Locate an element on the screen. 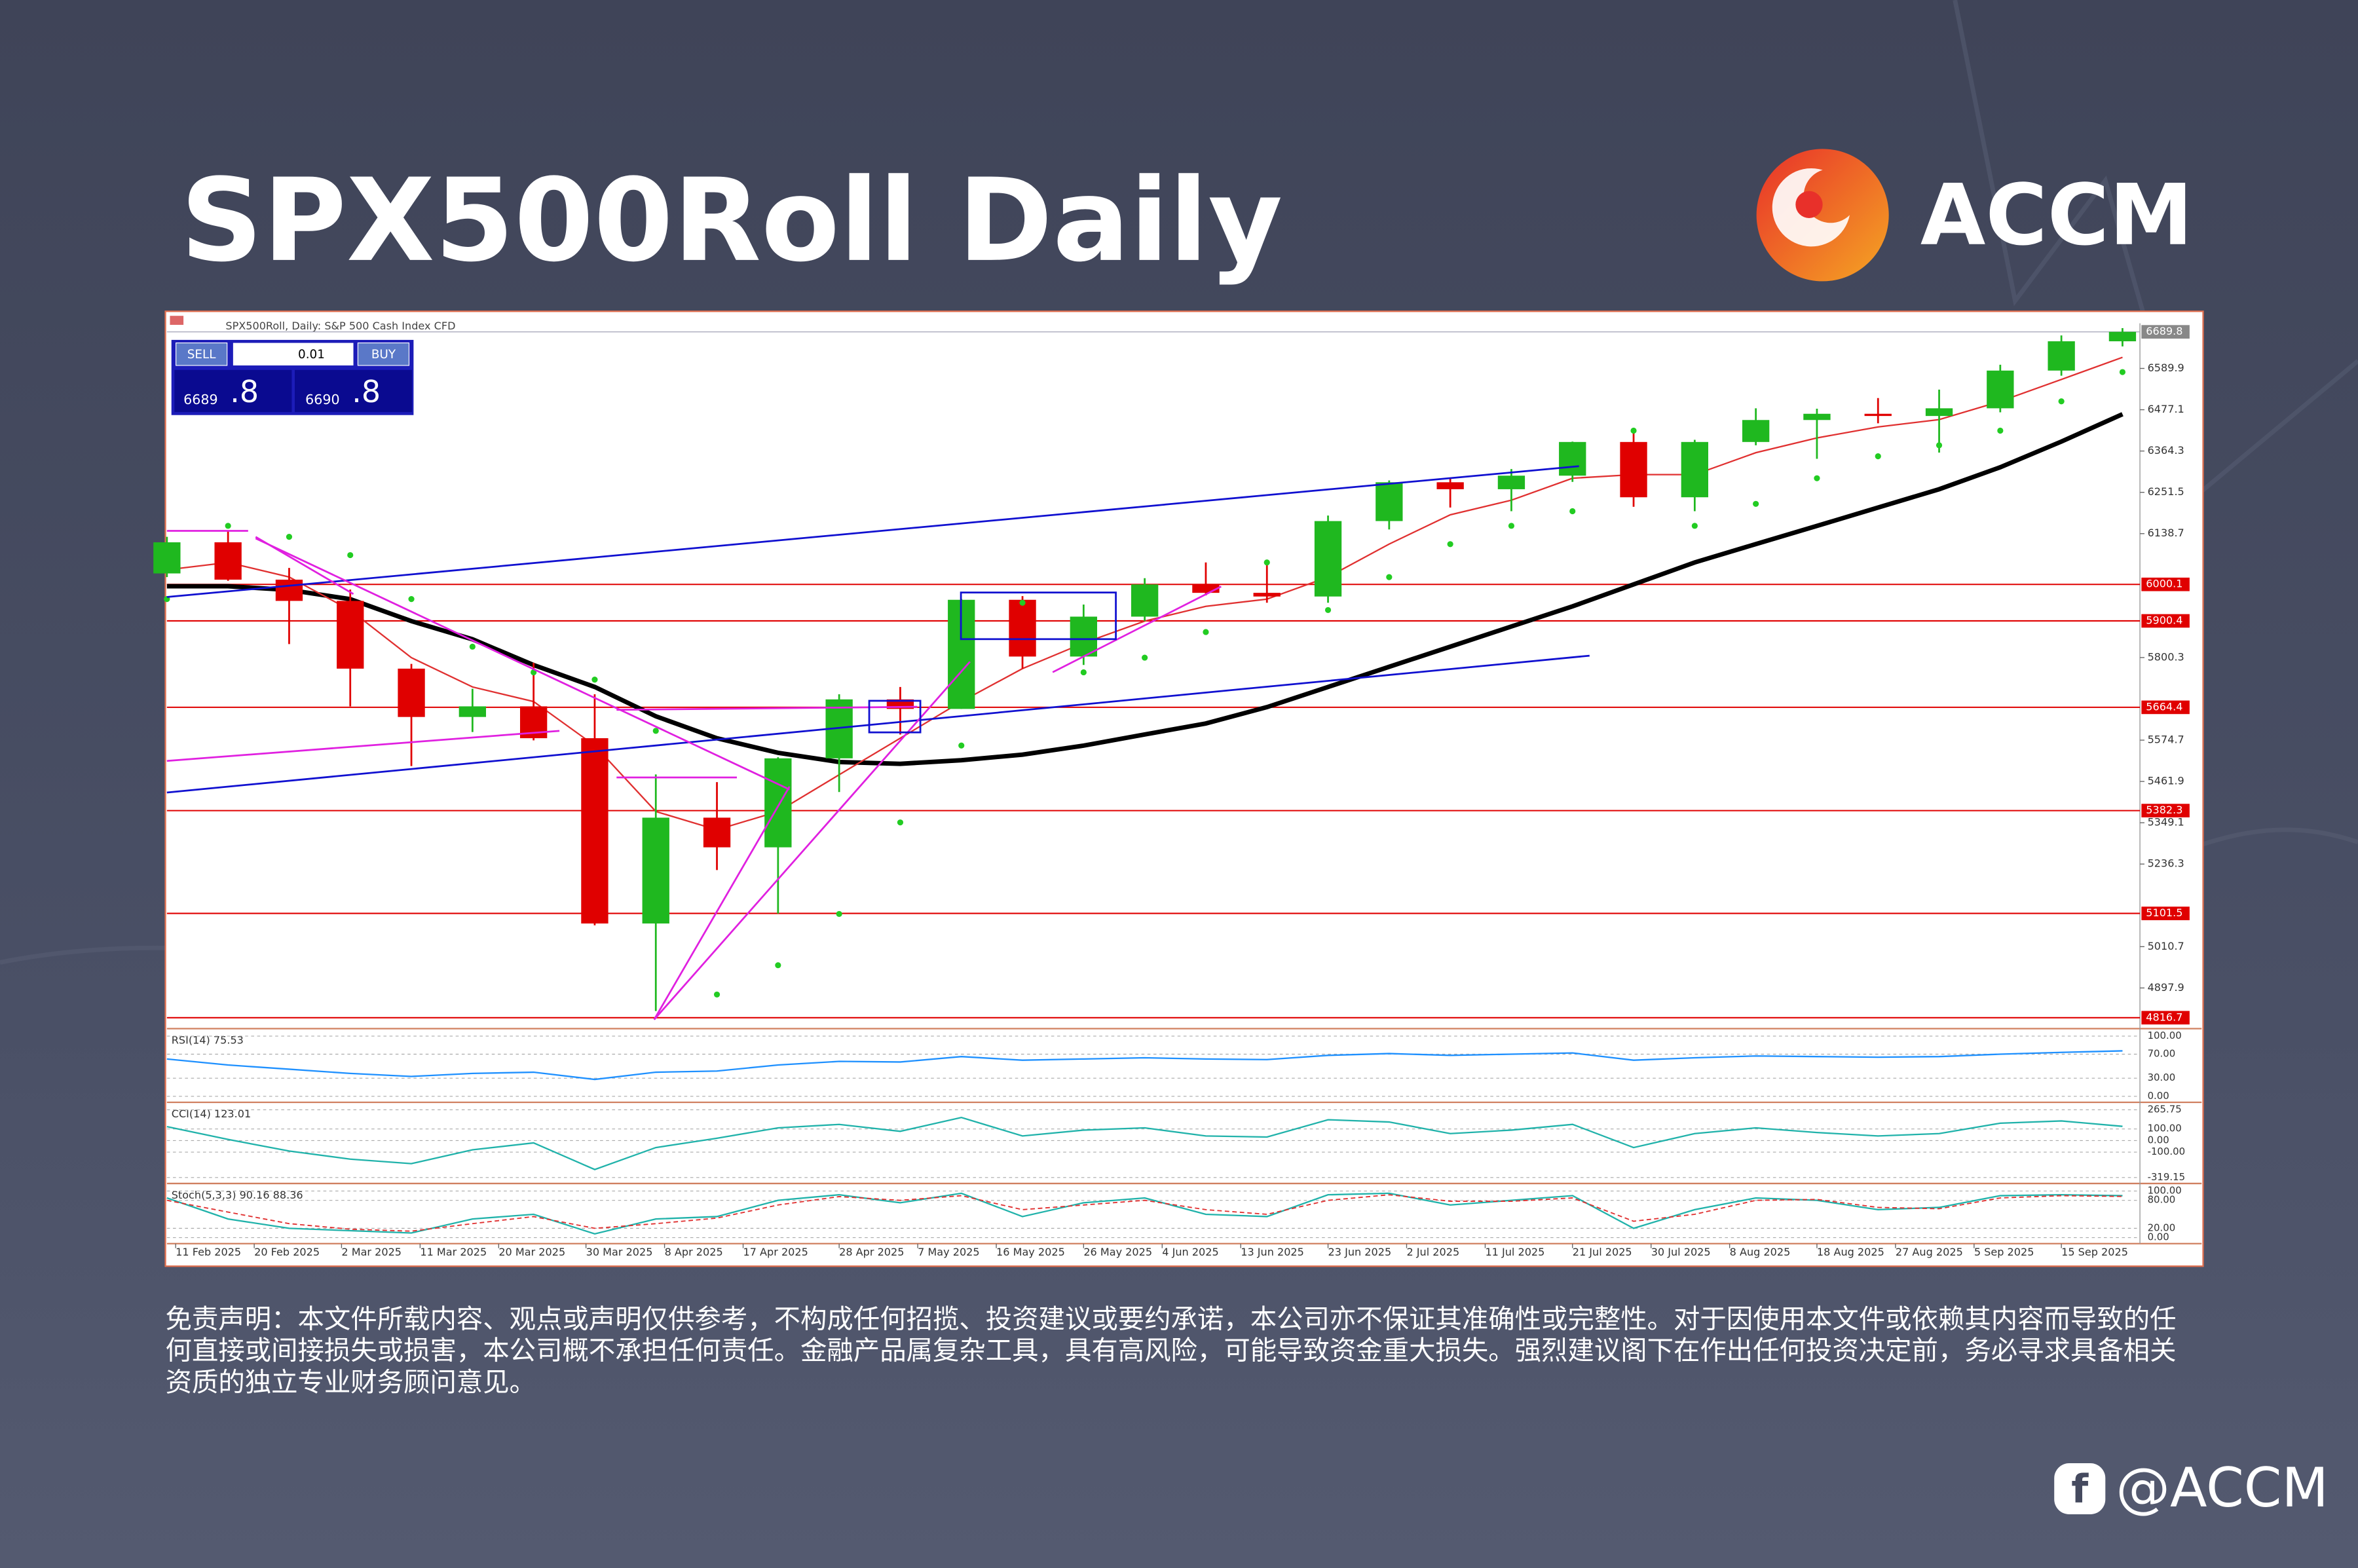 The width and height of the screenshot is (2358, 1568). x-tick-label: 30 Mar 2025 is located at coordinates (619, 1252).